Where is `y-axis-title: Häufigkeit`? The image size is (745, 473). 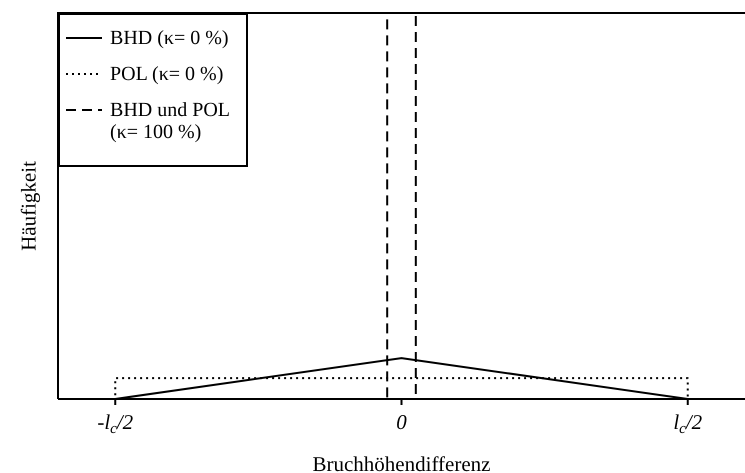 y-axis-title: Häufigkeit is located at coordinates (28, 205).